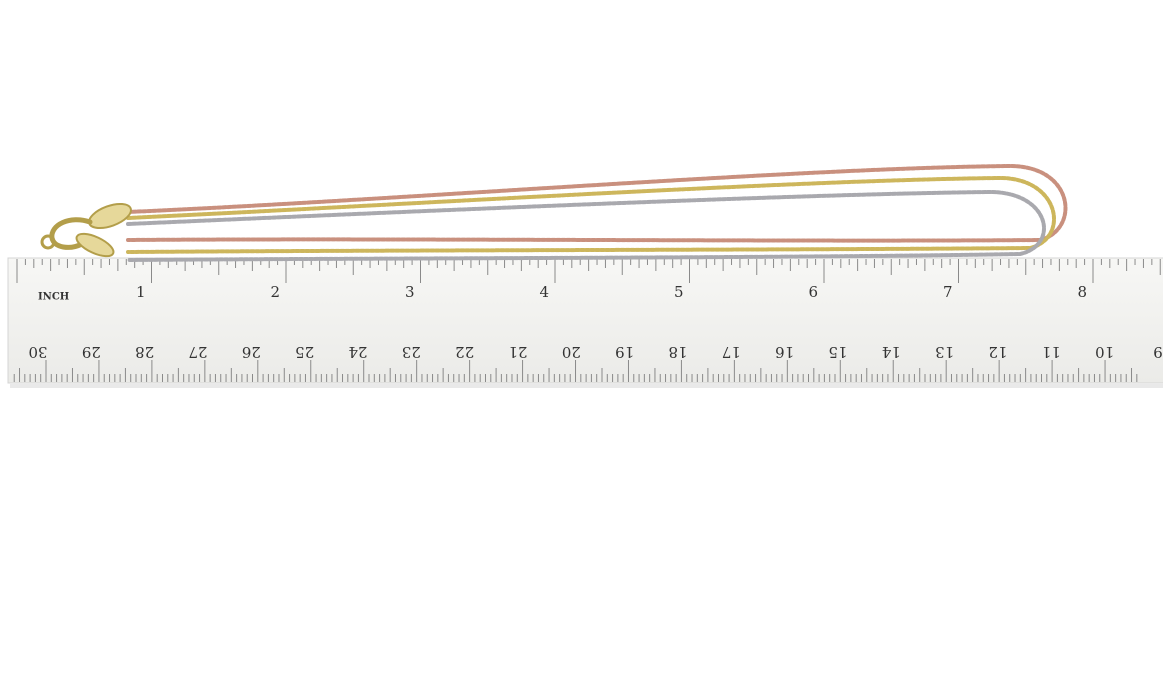  Describe the element at coordinates (304, 352) in the screenshot. I see `cm-label: 25` at that location.